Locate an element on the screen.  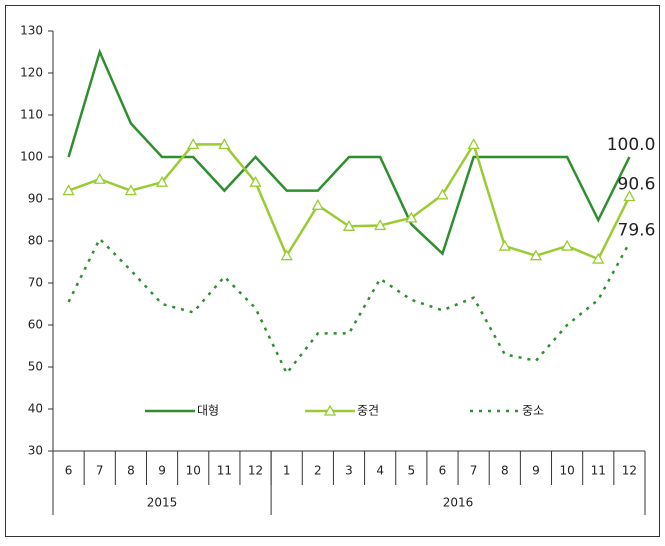
y-tick-label: 40 is located at coordinates (35, 409).